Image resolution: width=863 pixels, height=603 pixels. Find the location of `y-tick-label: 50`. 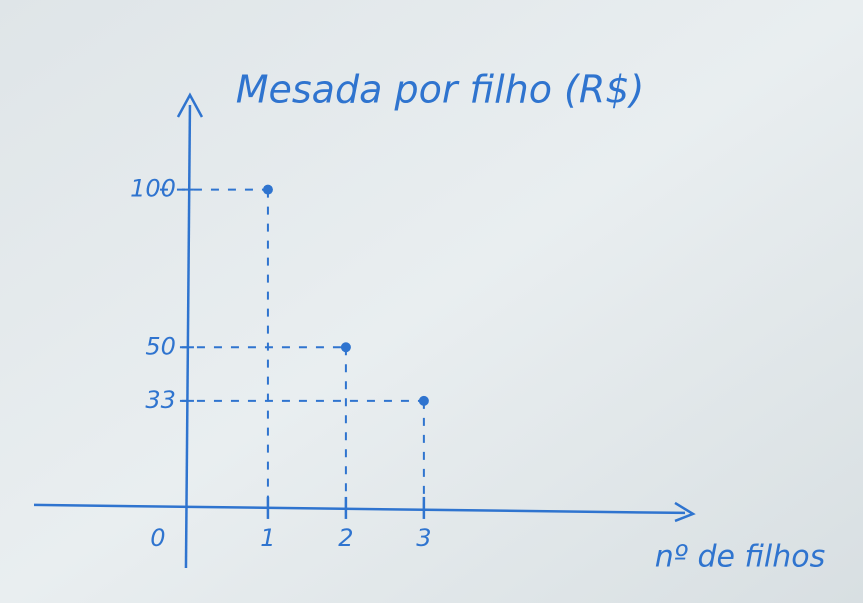

y-tick-label: 50 is located at coordinates (160, 346).